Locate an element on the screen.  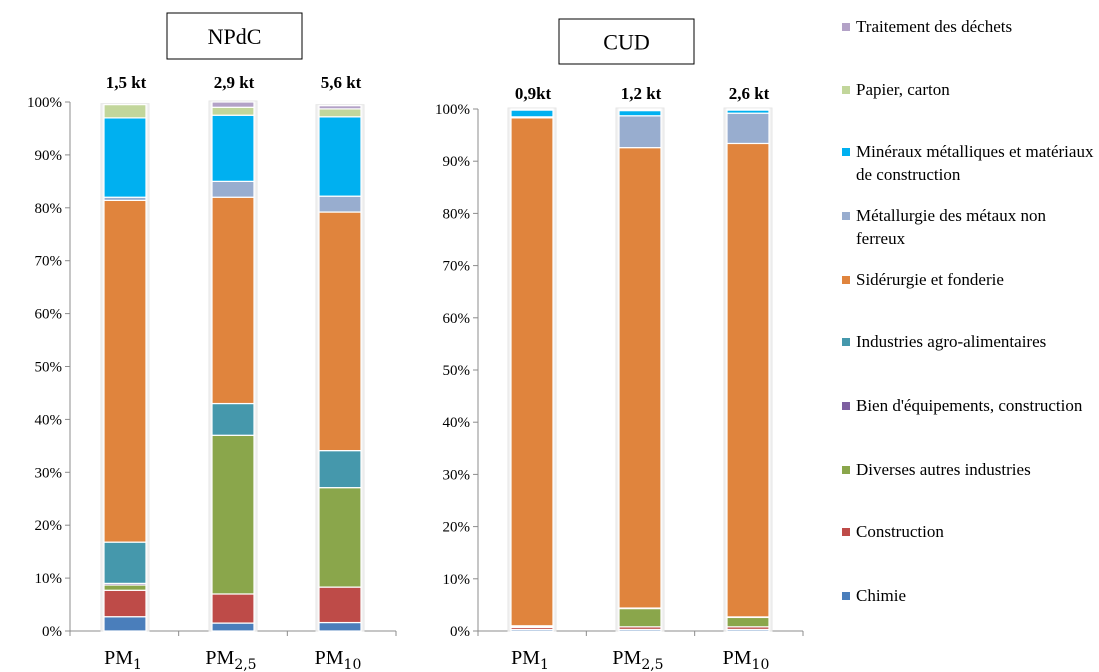
legend-label: Traitement des déchets is located at coordinates (934, 26).